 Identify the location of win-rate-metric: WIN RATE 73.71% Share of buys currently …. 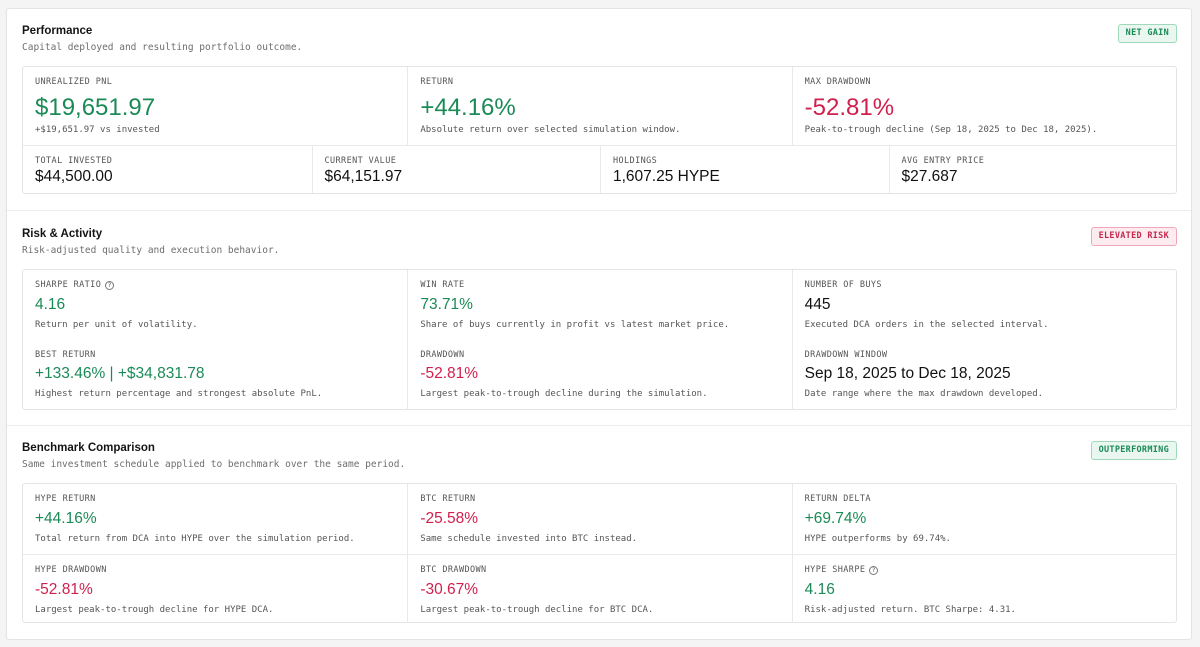
(599, 305).